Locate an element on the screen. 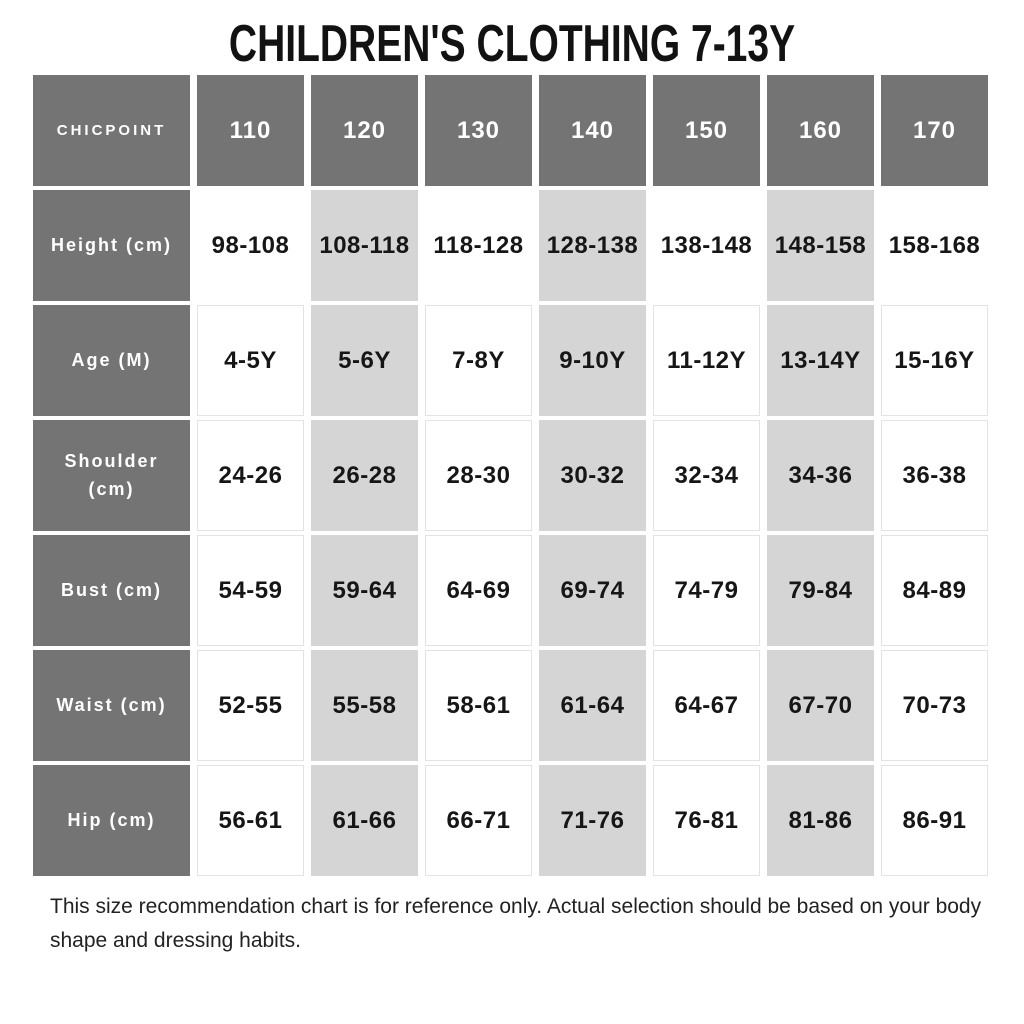  size-cell: 26-28 is located at coordinates (364, 475).